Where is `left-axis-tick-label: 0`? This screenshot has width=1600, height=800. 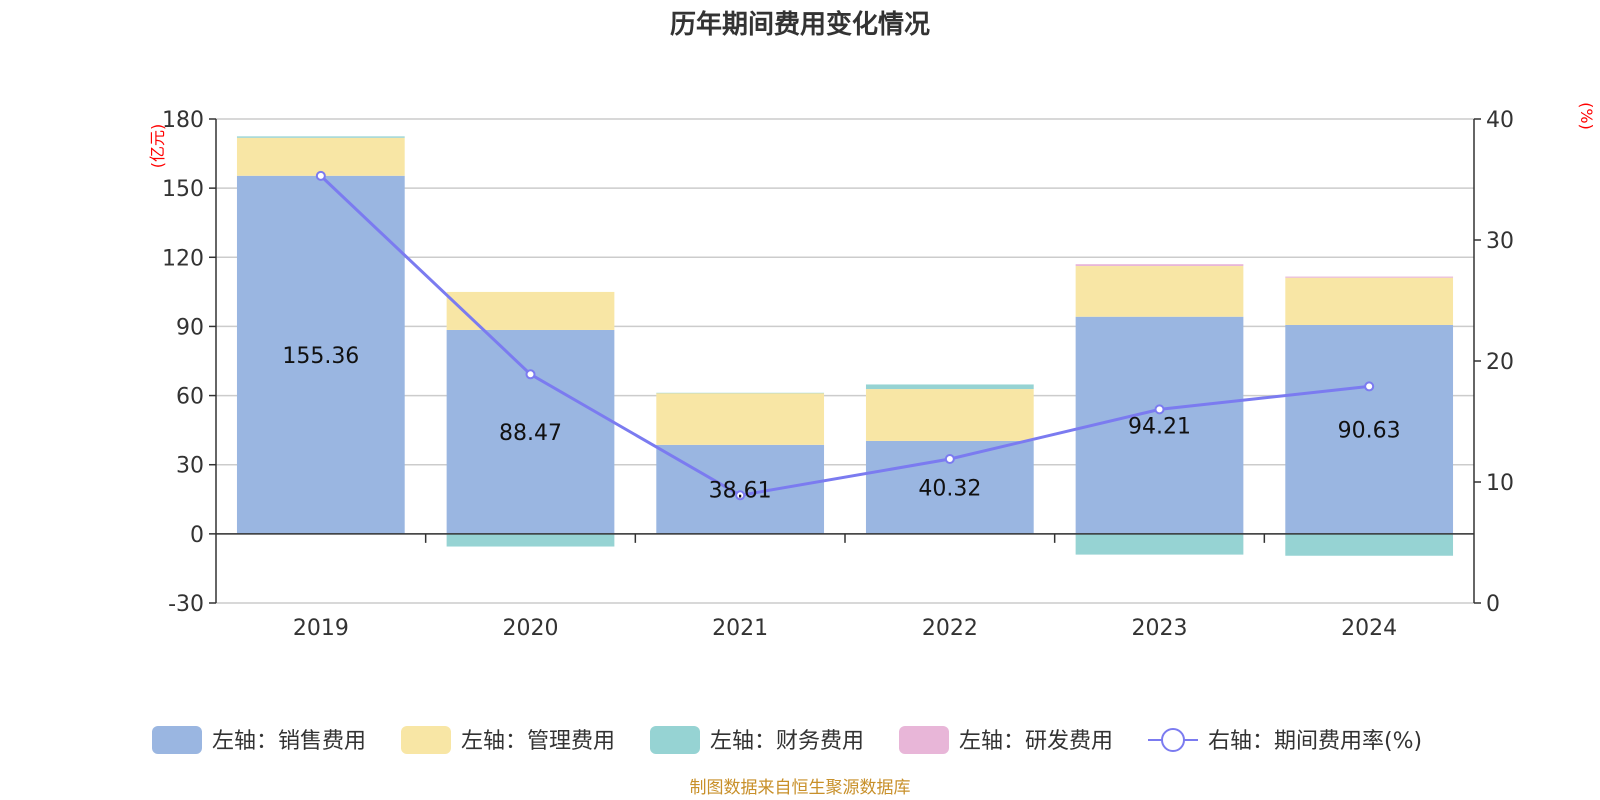
left-axis-tick-label: 0 is located at coordinates (197, 535).